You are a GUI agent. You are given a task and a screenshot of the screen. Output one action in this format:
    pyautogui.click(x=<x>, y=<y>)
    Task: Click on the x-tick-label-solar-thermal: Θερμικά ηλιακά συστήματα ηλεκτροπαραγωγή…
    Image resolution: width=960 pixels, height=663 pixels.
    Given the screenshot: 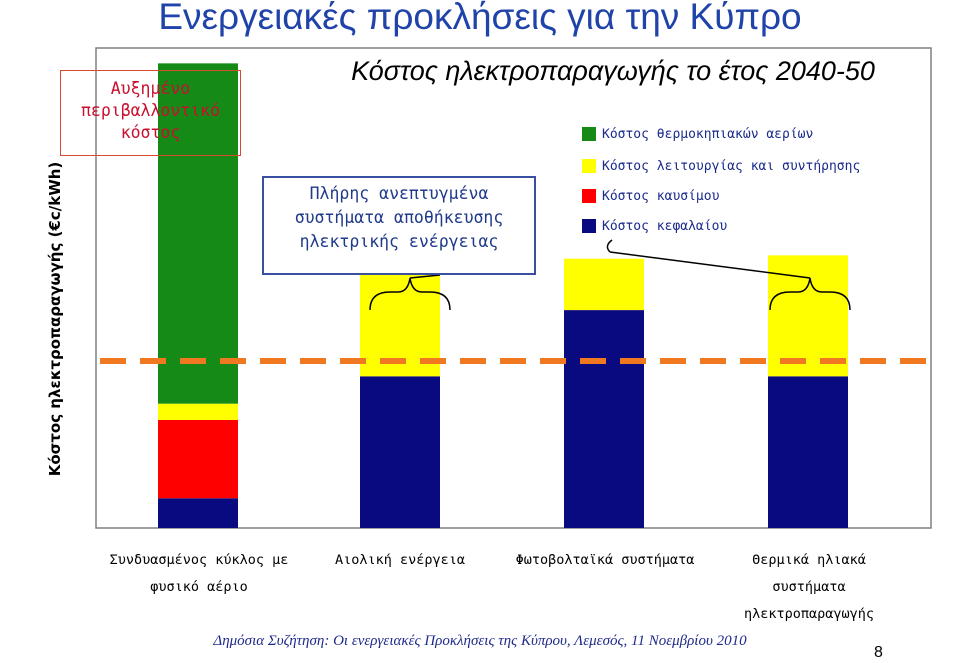 What is the action you would take?
    pyautogui.click(x=809, y=587)
    